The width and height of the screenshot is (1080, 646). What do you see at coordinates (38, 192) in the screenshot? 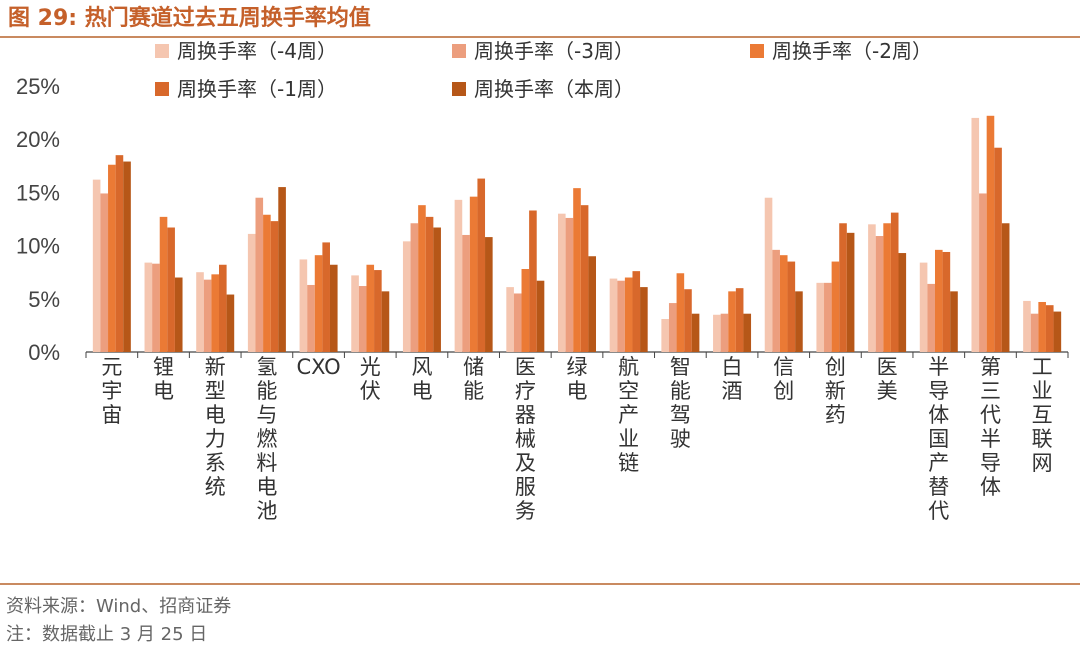
I see `y-tick-label: 15%` at bounding box center [38, 192].